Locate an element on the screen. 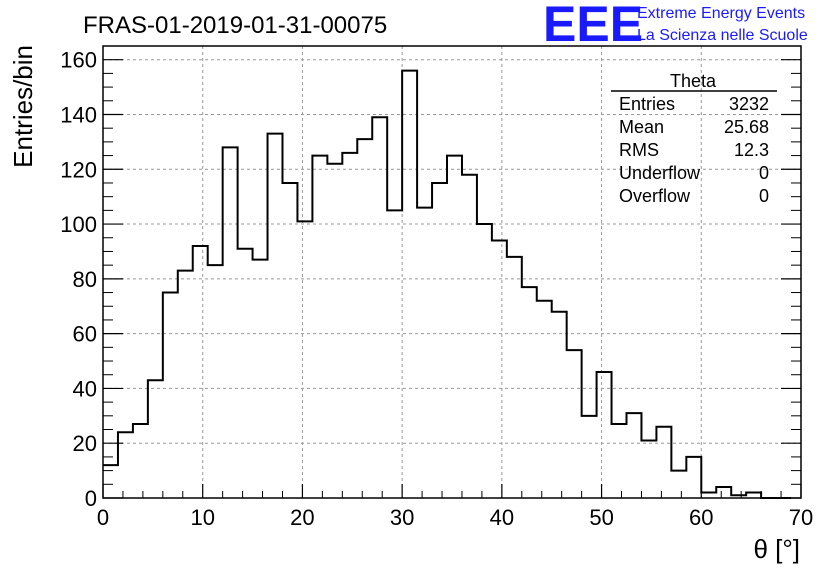 The image size is (836, 572). y-tick-label: 140 is located at coordinates (78, 114).